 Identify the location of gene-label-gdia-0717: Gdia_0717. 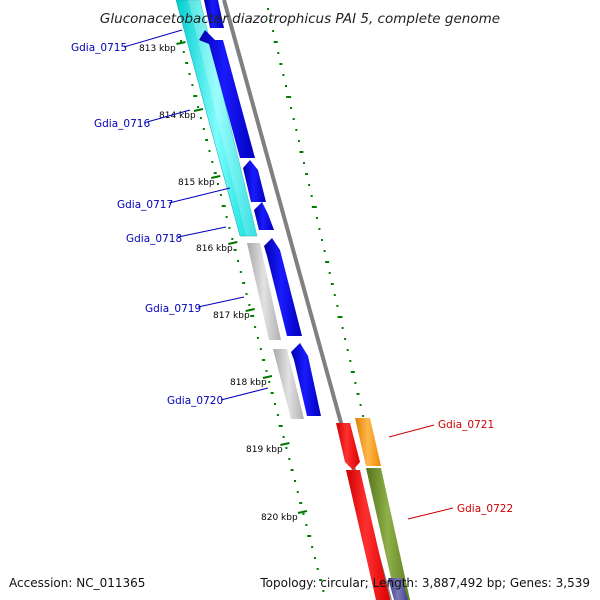
(145, 205).